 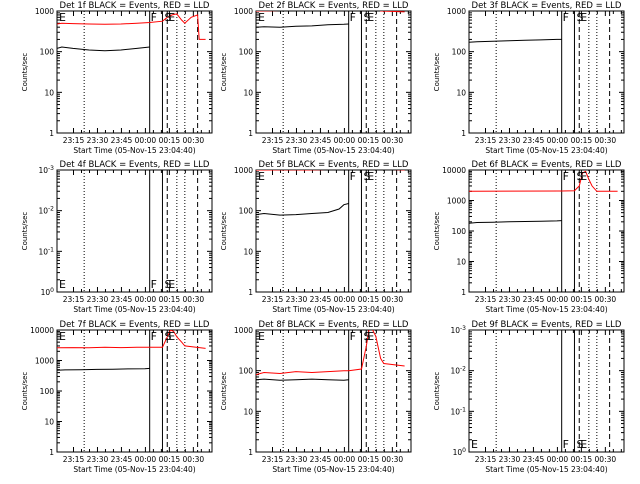 I want to click on panel-title: Det 9f BLACK = Events, RED = LLD, so click(x=547, y=325).